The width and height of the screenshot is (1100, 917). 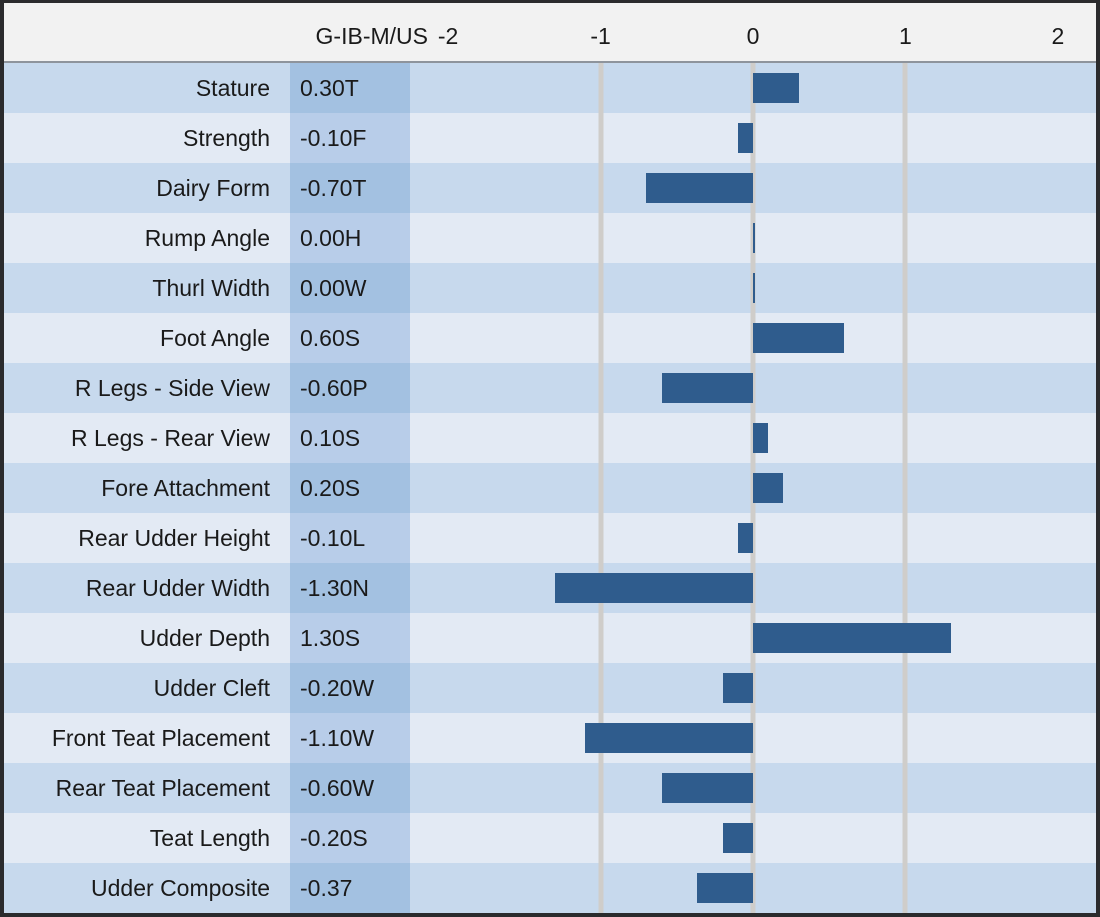 I want to click on trait-row: Stature 0.30T, so click(x=550, y=88).